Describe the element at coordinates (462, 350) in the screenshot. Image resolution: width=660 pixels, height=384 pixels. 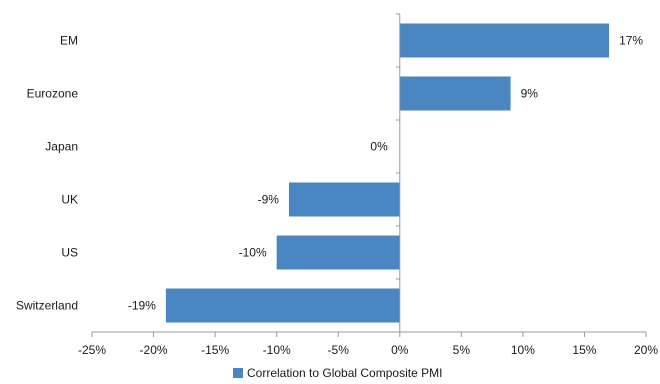
I see `x-tick-label: 5%` at that location.